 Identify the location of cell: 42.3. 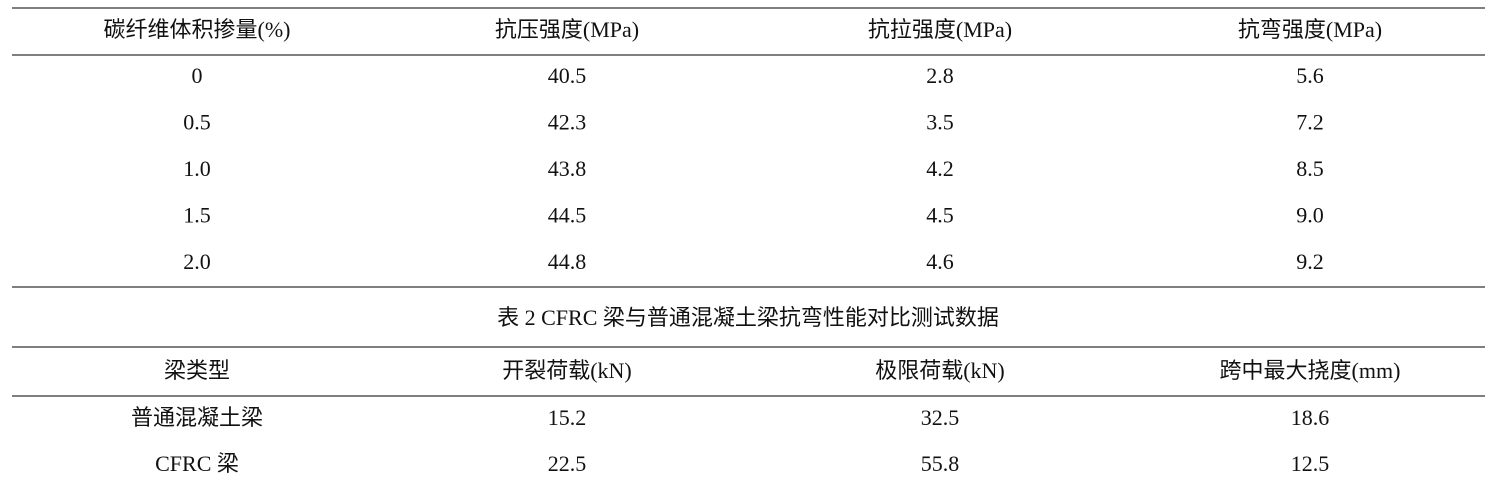
(567, 122).